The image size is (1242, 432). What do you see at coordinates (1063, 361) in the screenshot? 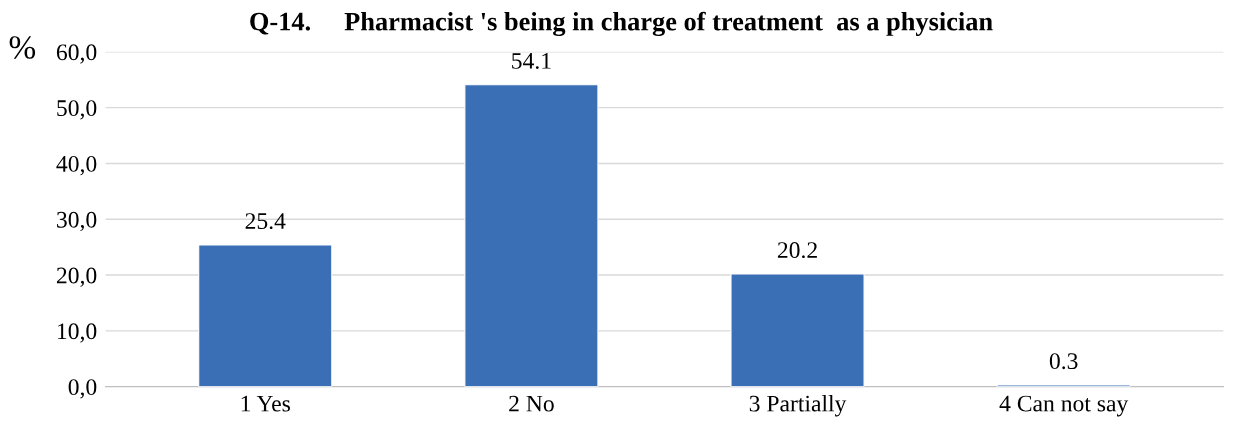
I see `data-label: 0.3` at bounding box center [1063, 361].